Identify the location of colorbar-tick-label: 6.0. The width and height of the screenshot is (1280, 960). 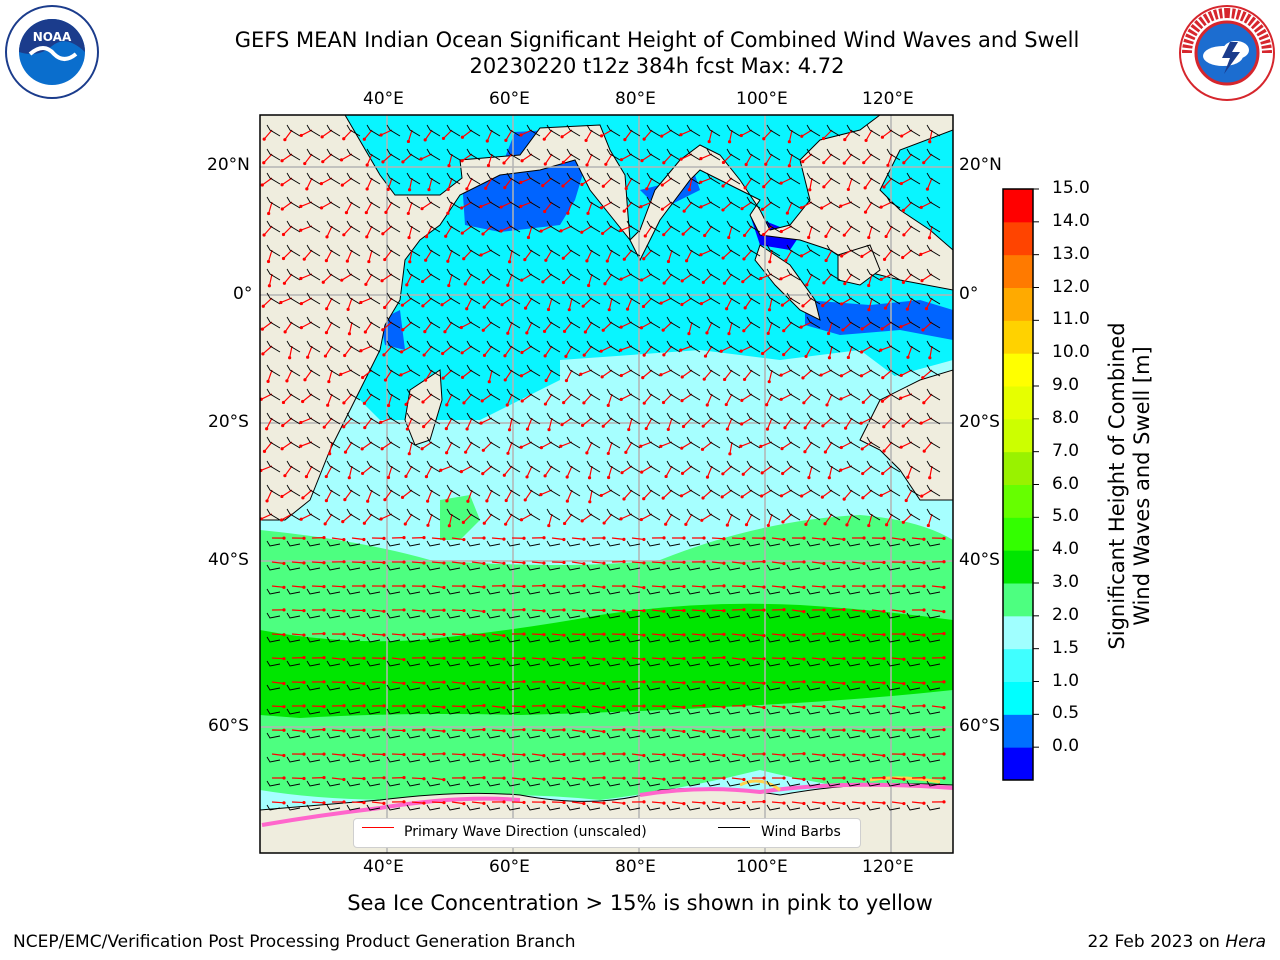
(1066, 483).